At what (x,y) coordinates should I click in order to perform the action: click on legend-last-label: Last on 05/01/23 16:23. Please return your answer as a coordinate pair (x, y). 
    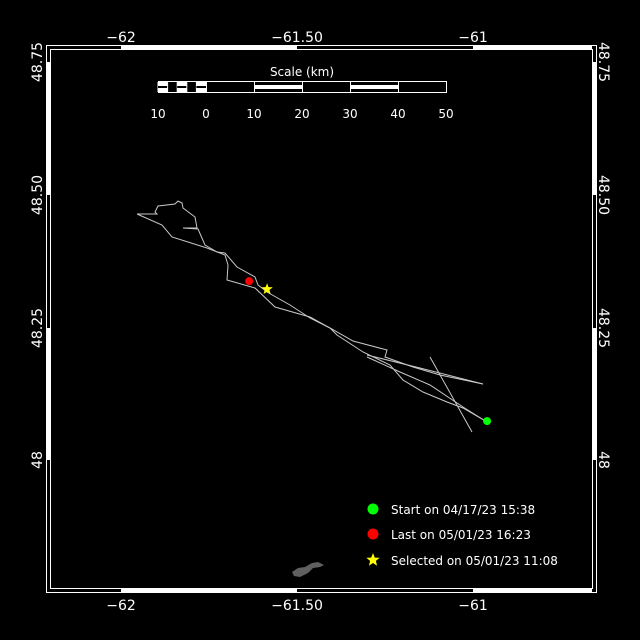
    Looking at the image, I should click on (461, 535).